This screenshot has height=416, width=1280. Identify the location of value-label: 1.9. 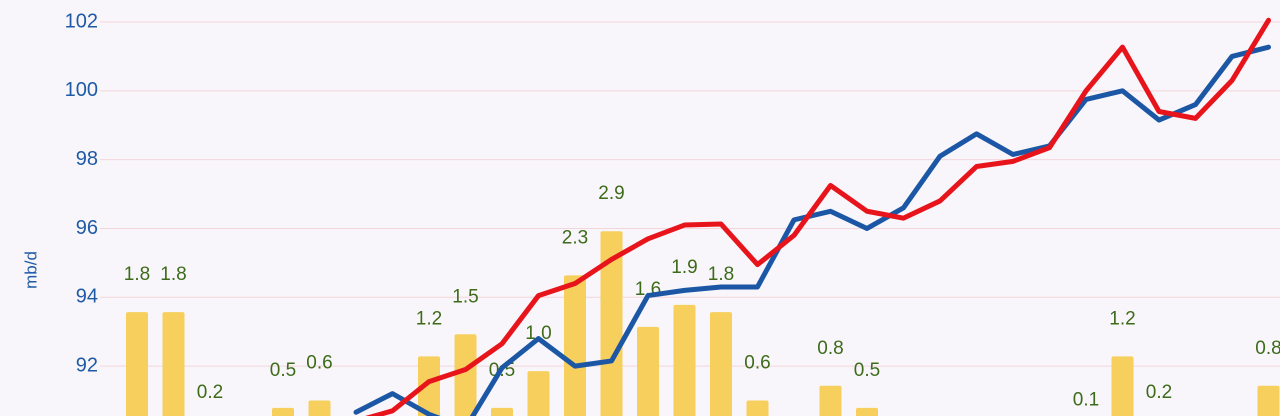
(684, 267).